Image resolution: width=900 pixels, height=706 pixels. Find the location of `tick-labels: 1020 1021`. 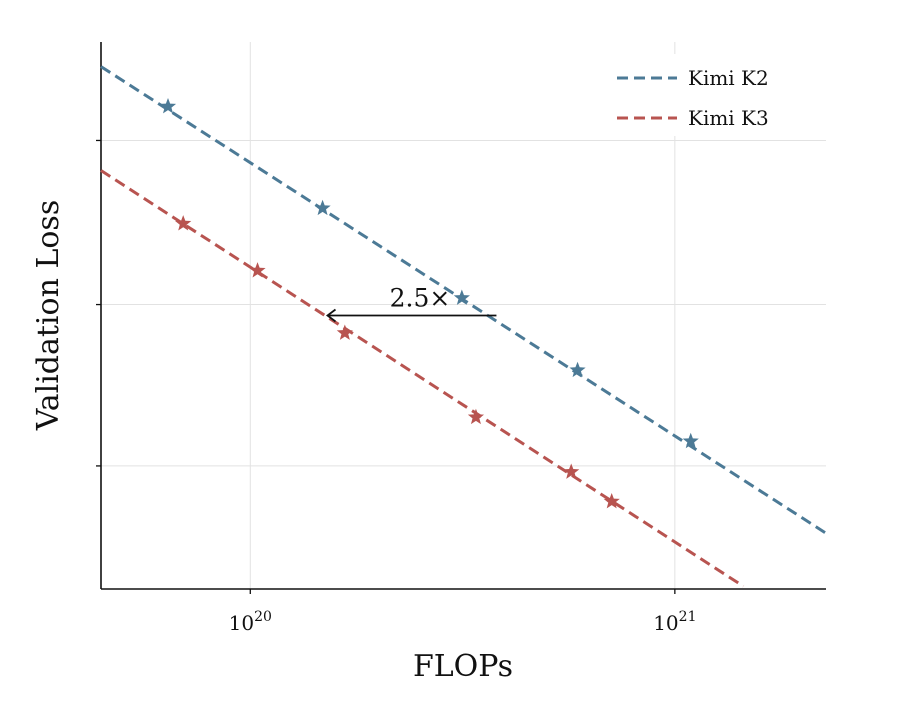

tick-labels: 1020 1021 is located at coordinates (463, 622).